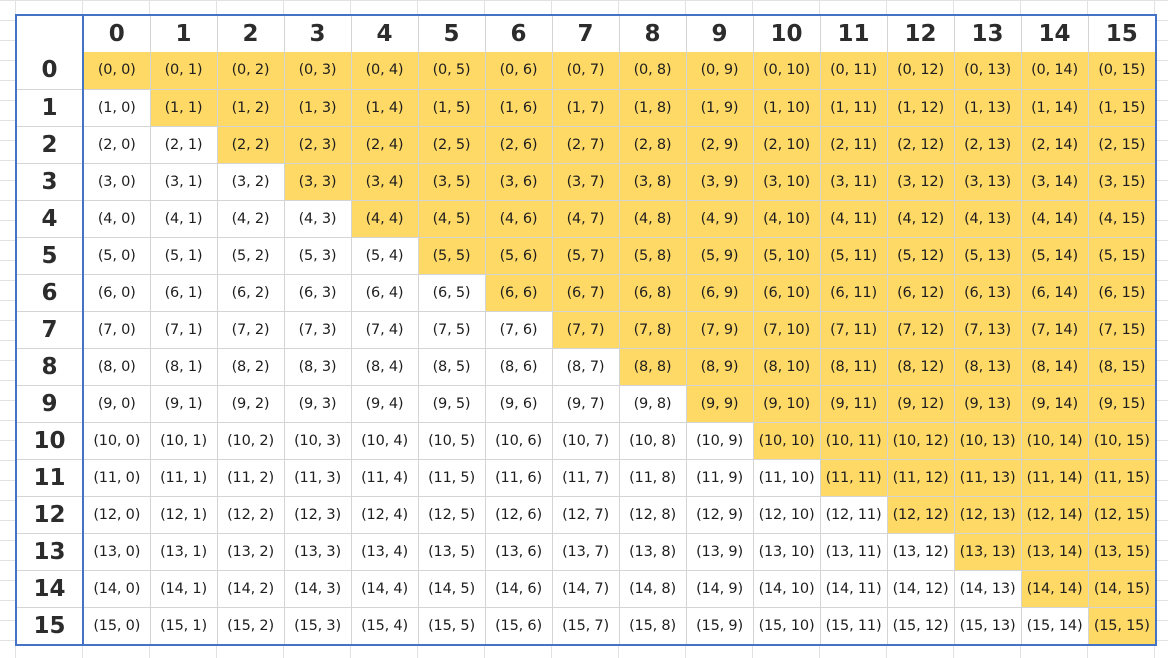  What do you see at coordinates (50, 478) in the screenshot?
I see `row-header-11: 11` at bounding box center [50, 478].